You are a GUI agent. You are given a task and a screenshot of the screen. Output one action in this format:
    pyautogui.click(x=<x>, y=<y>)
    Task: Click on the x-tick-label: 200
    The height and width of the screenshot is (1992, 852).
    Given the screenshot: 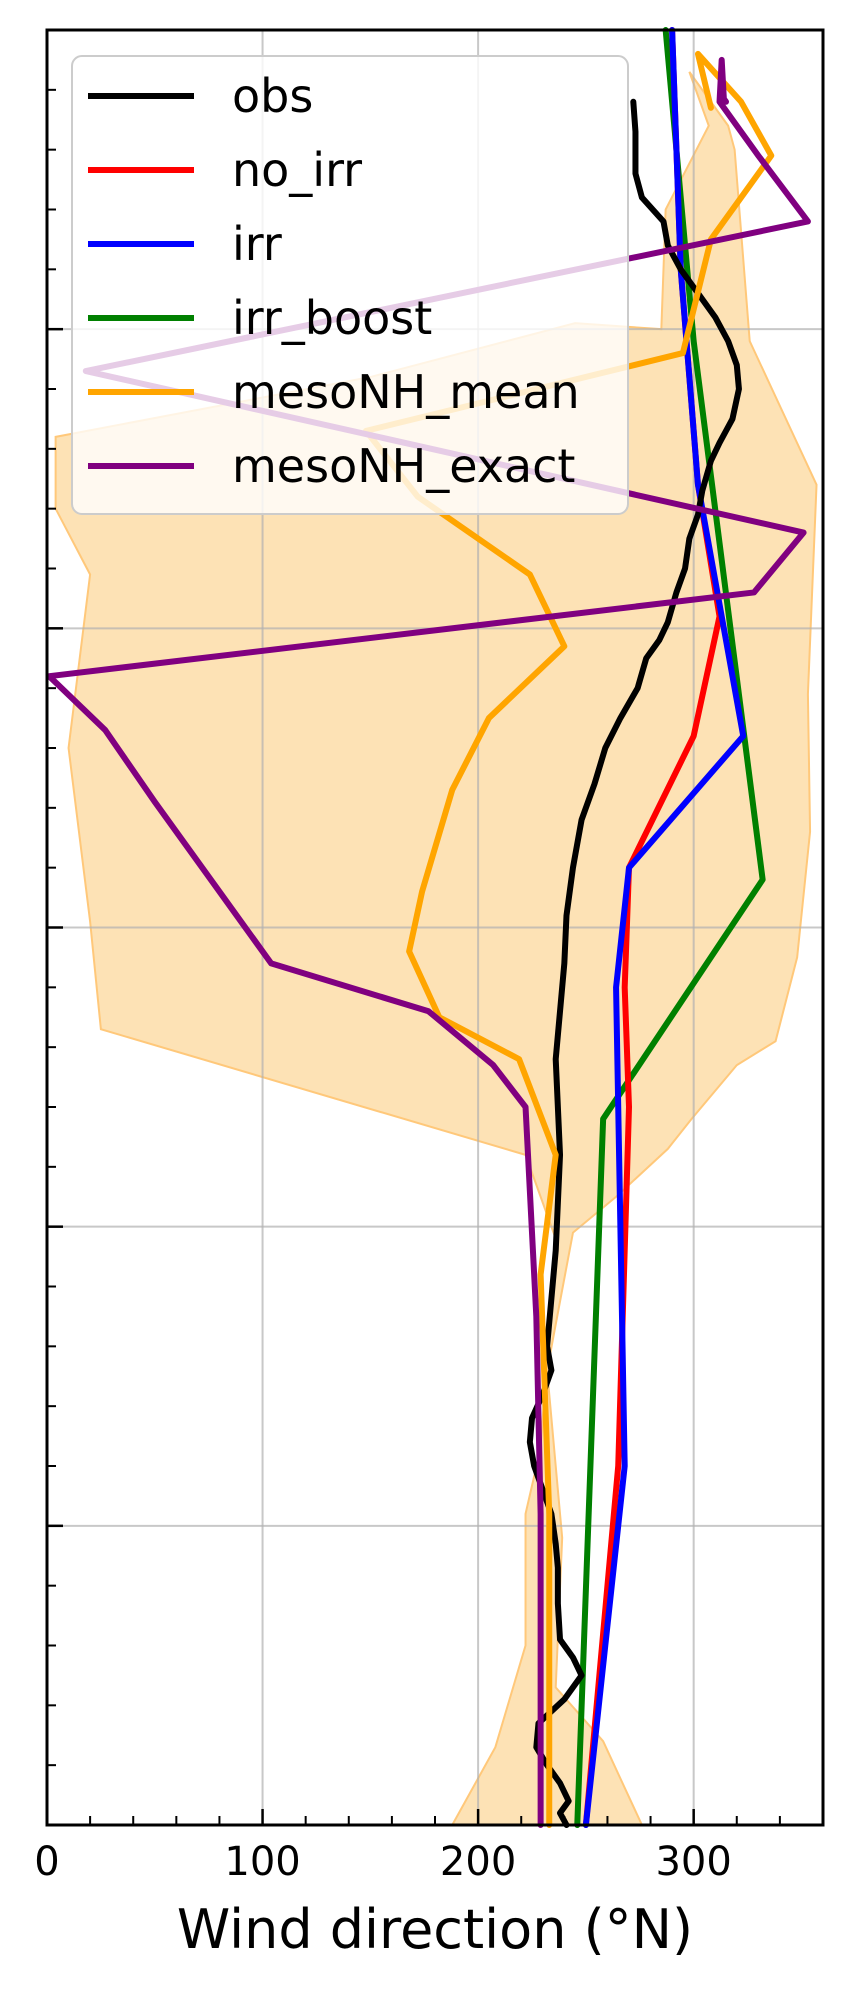 What is the action you would take?
    pyautogui.click(x=478, y=1862)
    